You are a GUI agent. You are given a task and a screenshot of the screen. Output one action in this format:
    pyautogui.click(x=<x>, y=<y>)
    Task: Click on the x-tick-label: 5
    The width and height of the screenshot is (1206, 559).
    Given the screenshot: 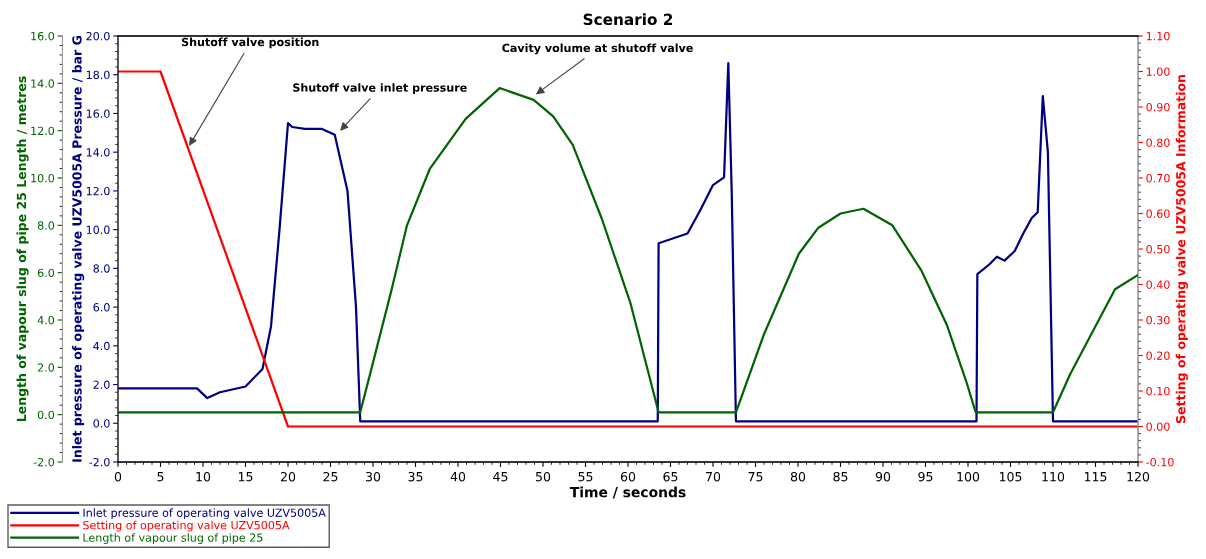 What is the action you would take?
    pyautogui.click(x=160, y=477)
    